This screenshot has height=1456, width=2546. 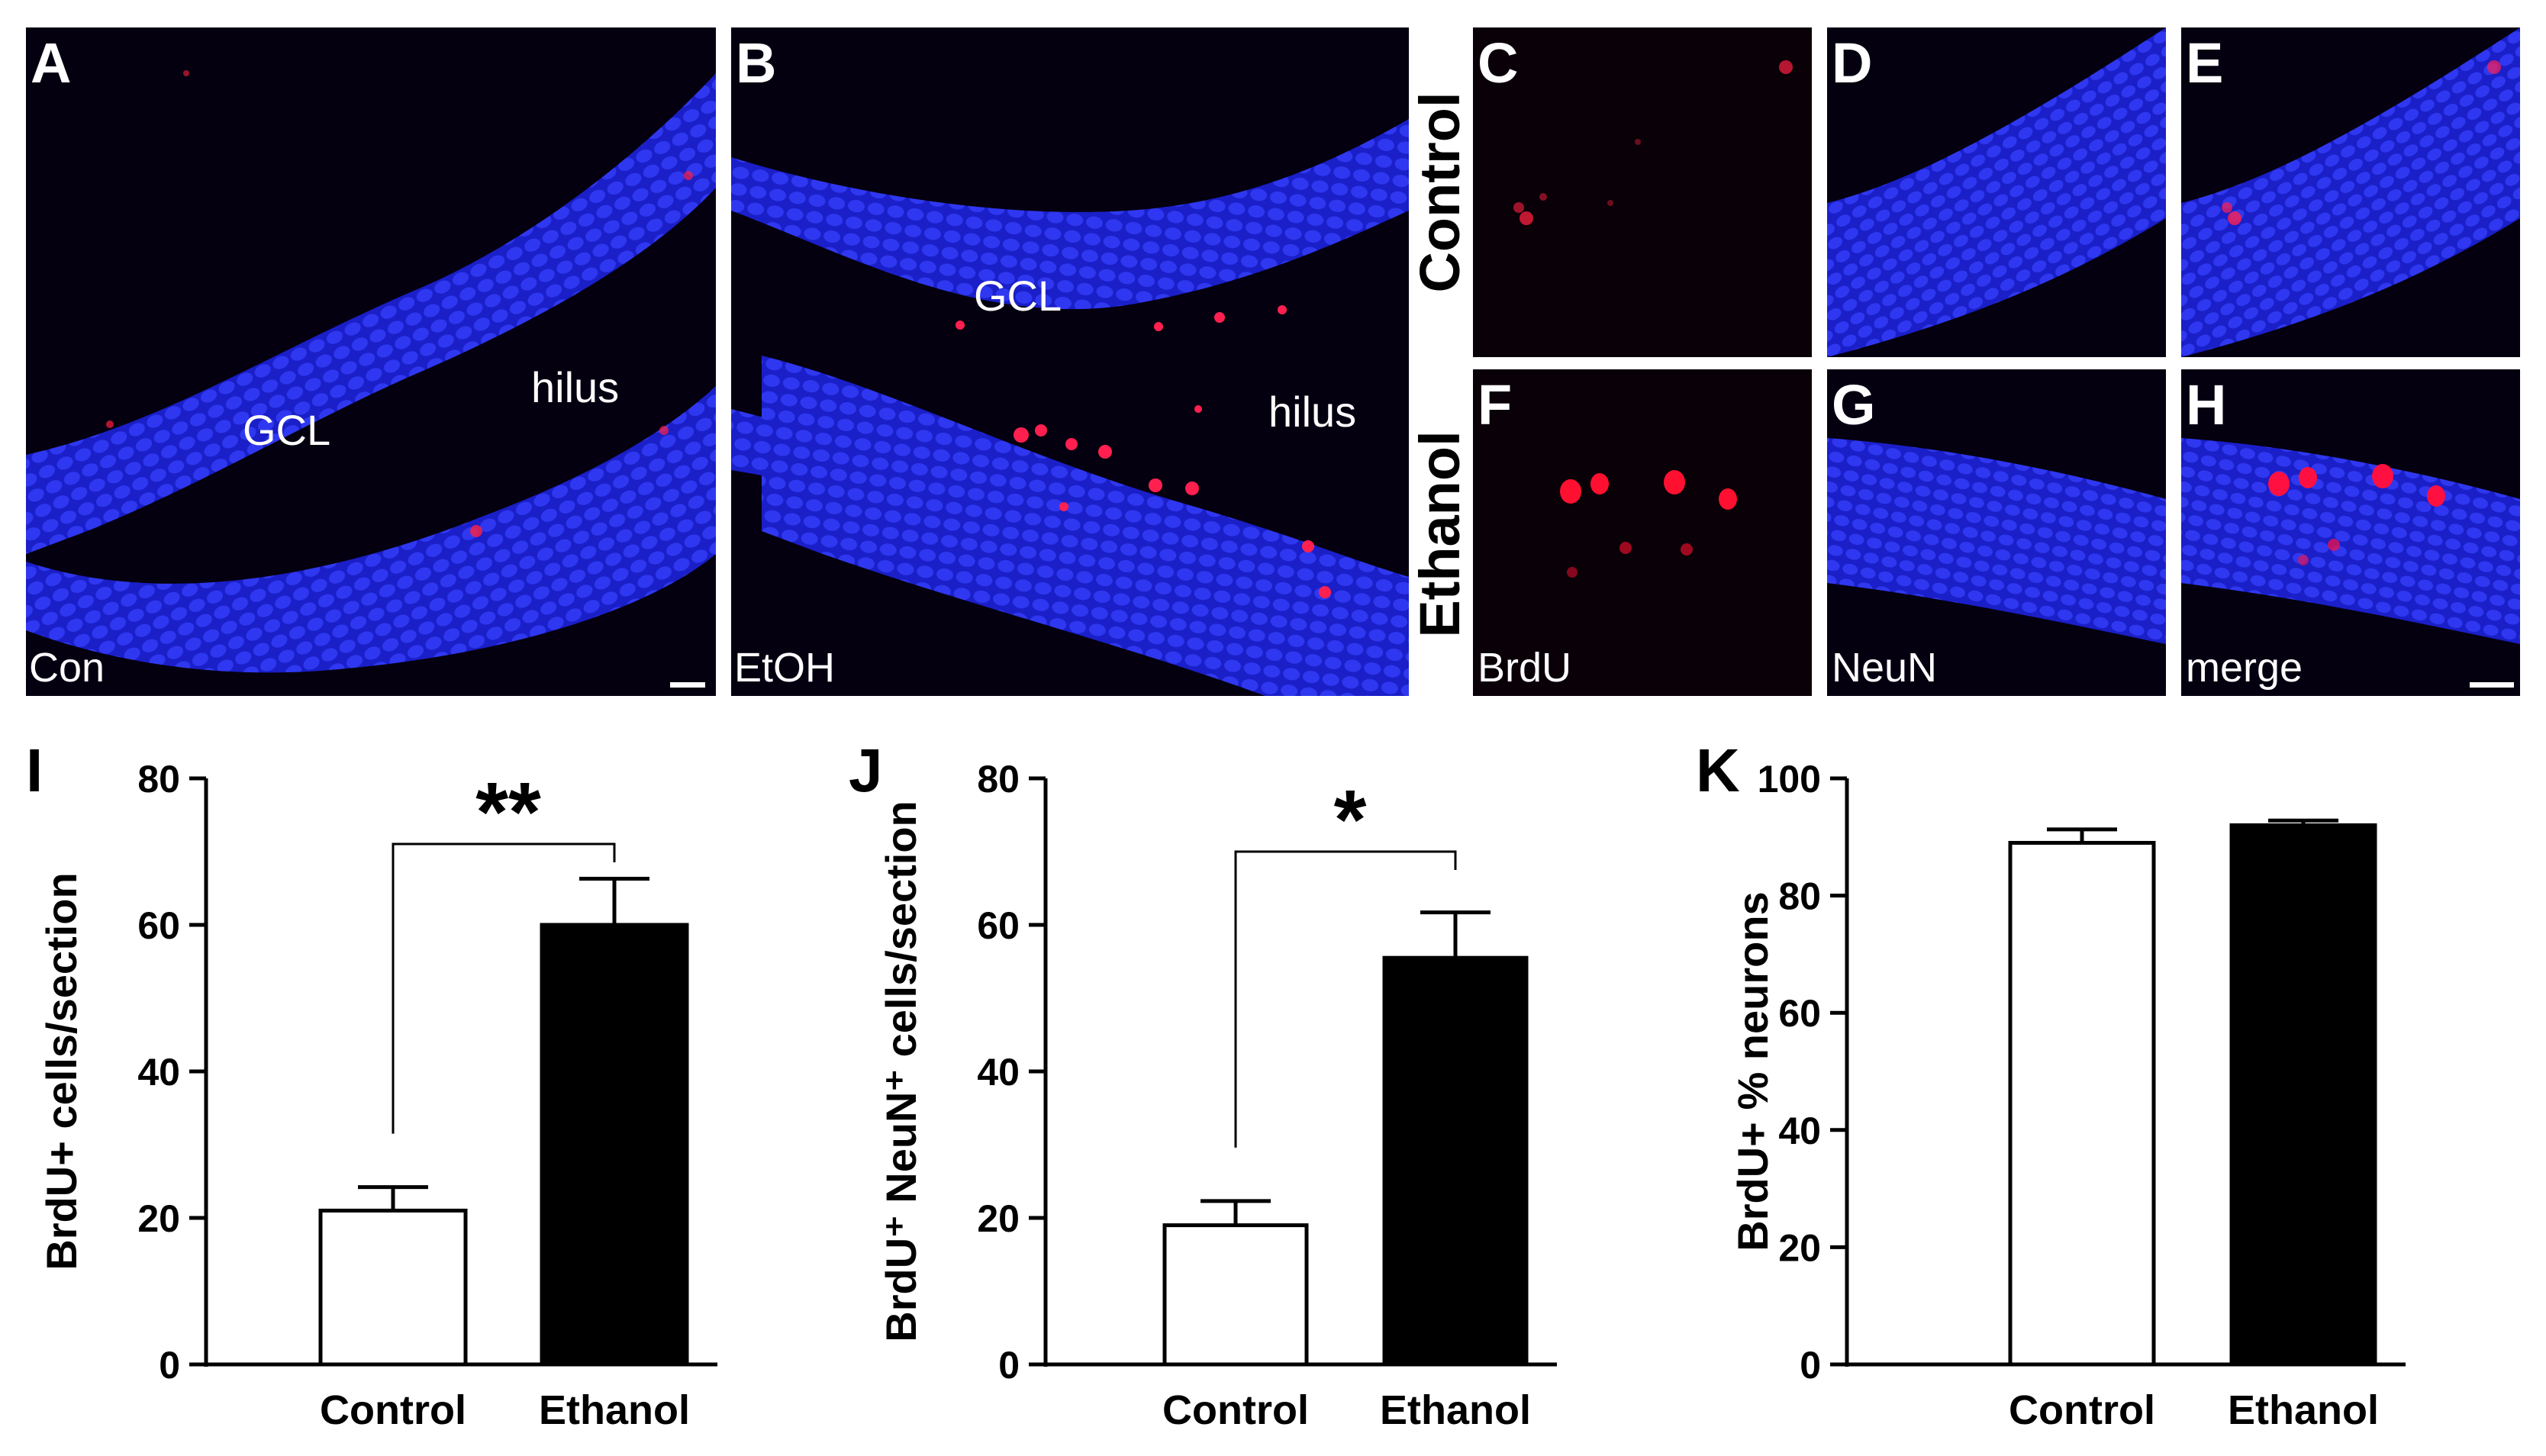 I want to click on panel-label-d: D, so click(x=1852, y=63).